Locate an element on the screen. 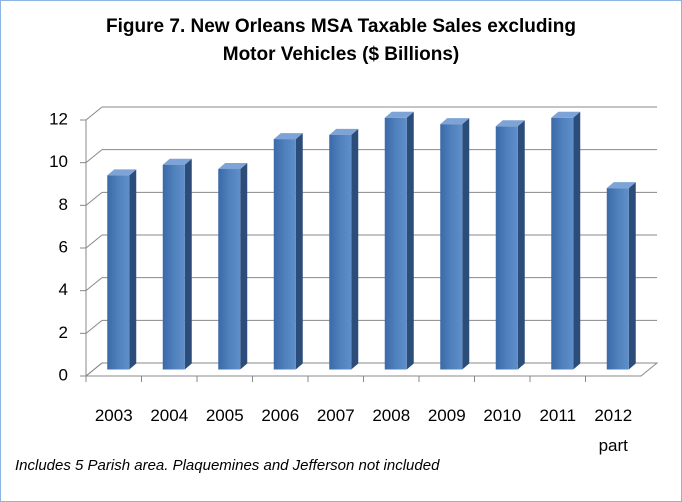 The width and height of the screenshot is (682, 502). y-tick-label: 12 is located at coordinates (58, 118).